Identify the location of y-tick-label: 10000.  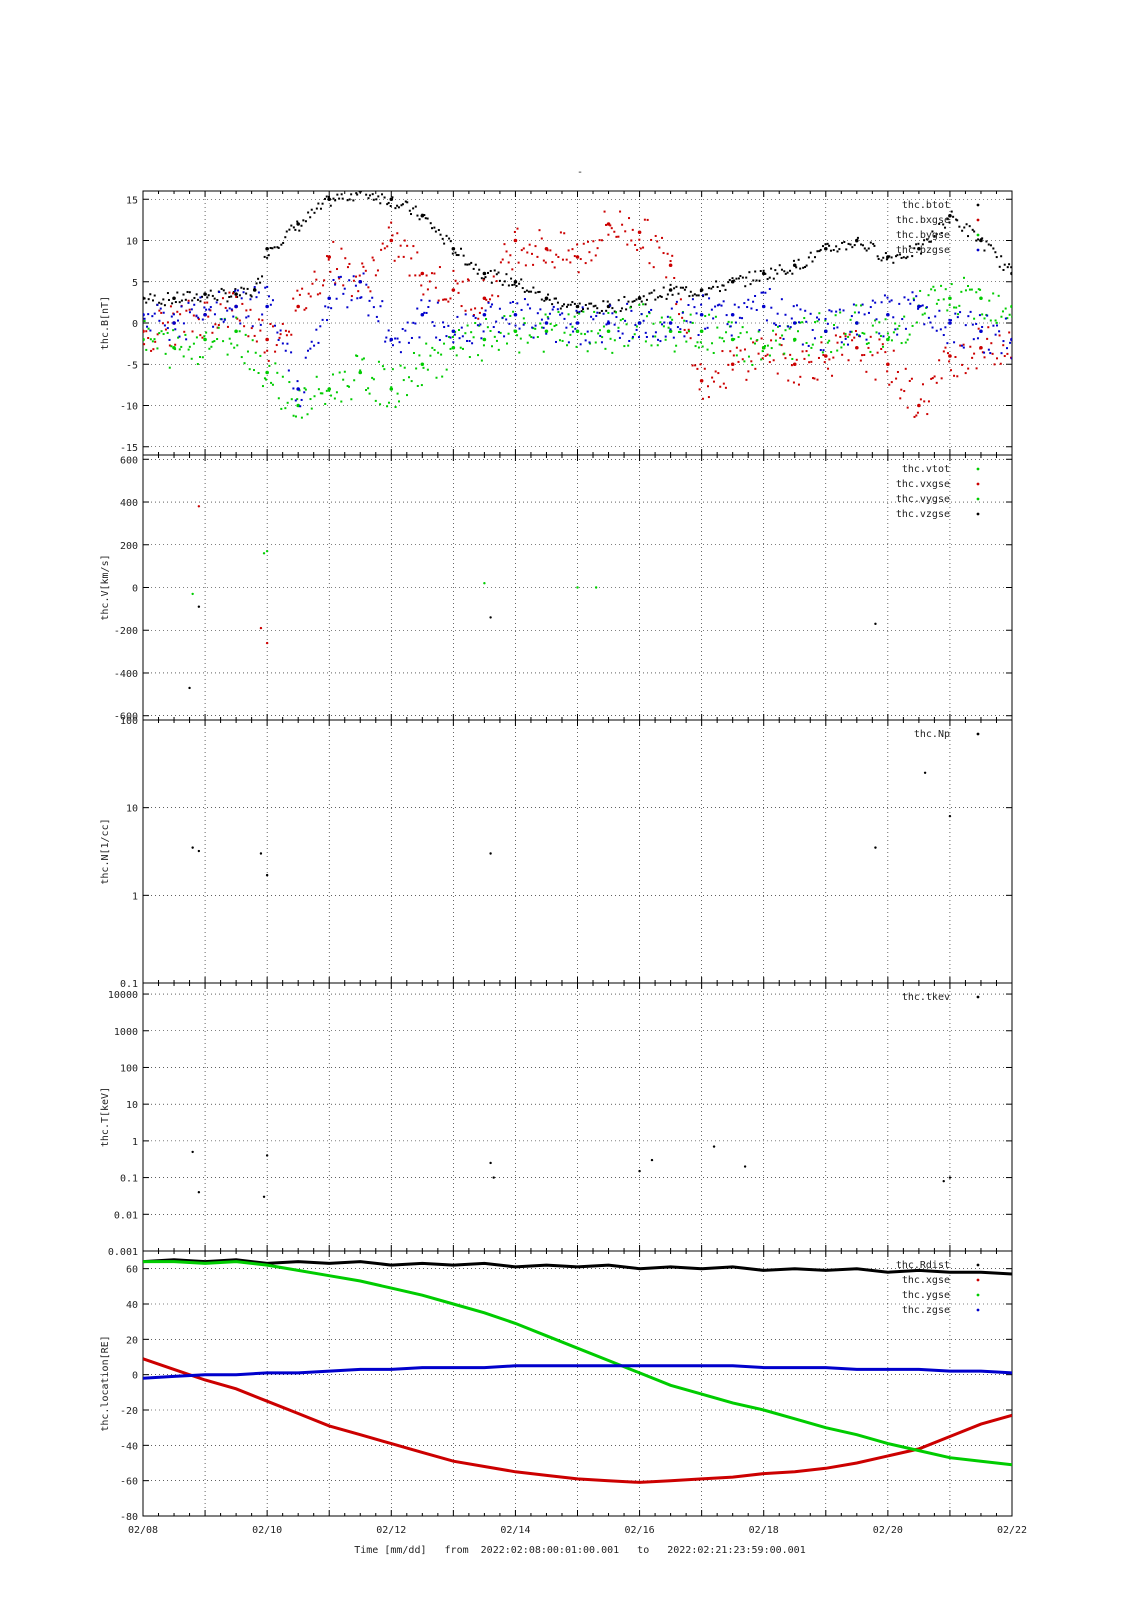
(123, 995).